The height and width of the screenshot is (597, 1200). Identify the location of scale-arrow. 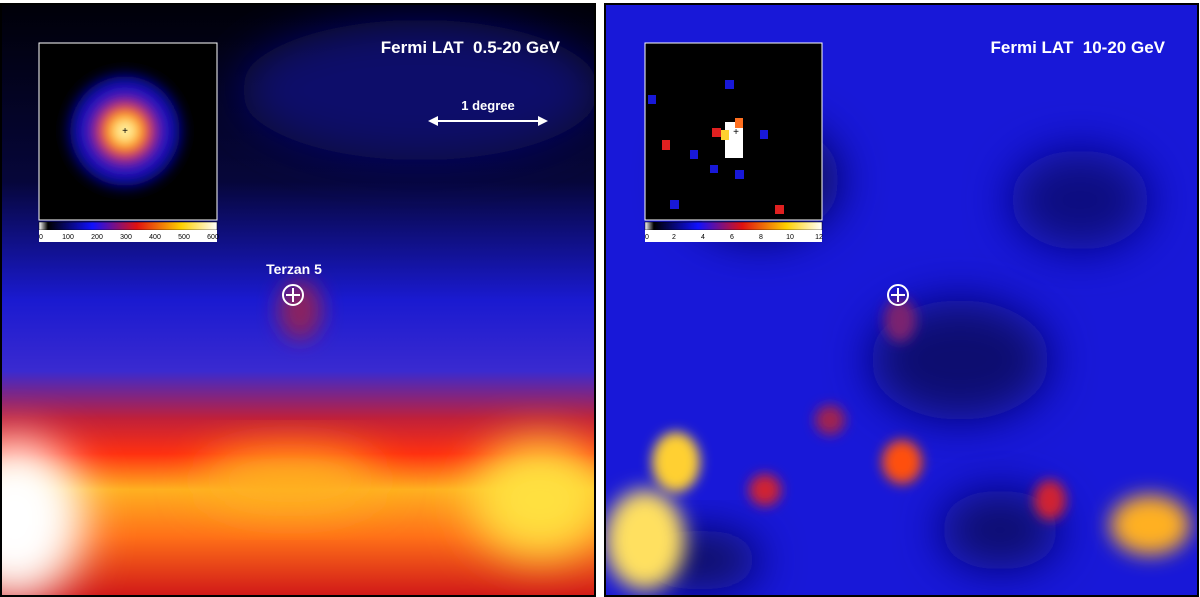
(488, 121).